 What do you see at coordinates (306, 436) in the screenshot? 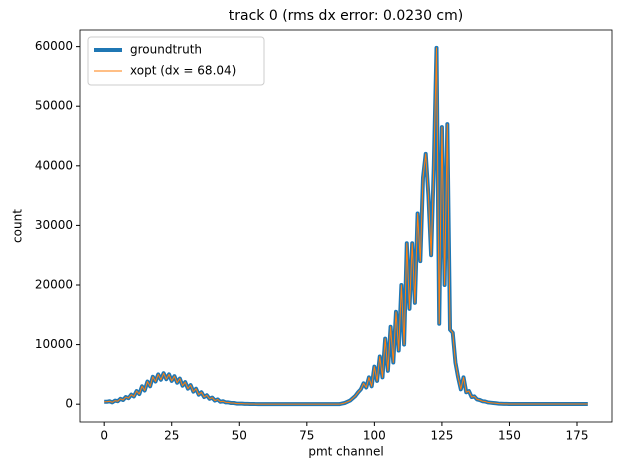
I see `x-tick-label: 75` at bounding box center [306, 436].